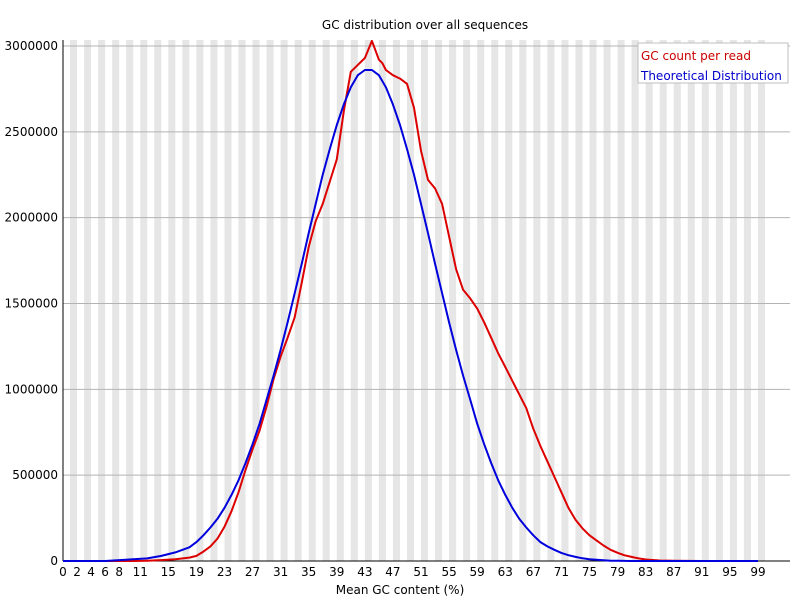 The height and width of the screenshot is (600, 800). Describe the element at coordinates (392, 572) in the screenshot. I see `x-tick-label: 47` at that location.